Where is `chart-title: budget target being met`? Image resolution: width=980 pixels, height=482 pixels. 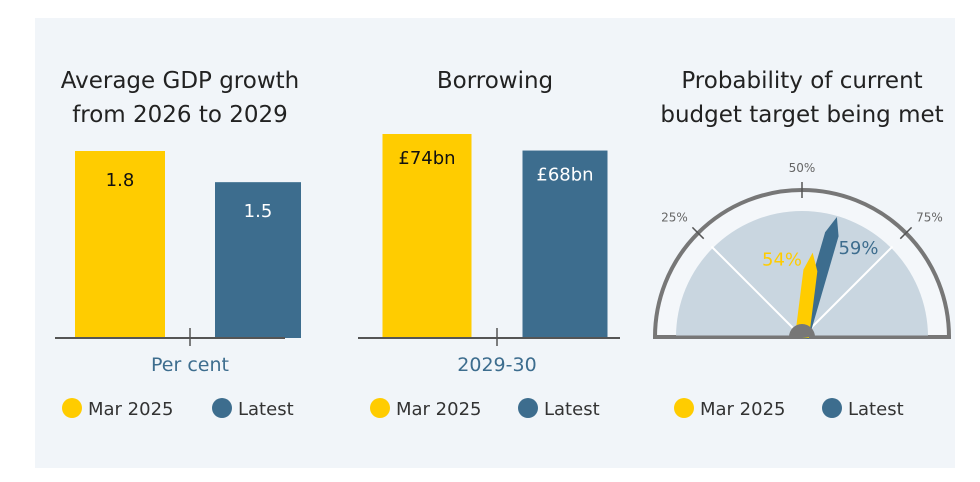
chart-title: budget target being met is located at coordinates (801, 115).